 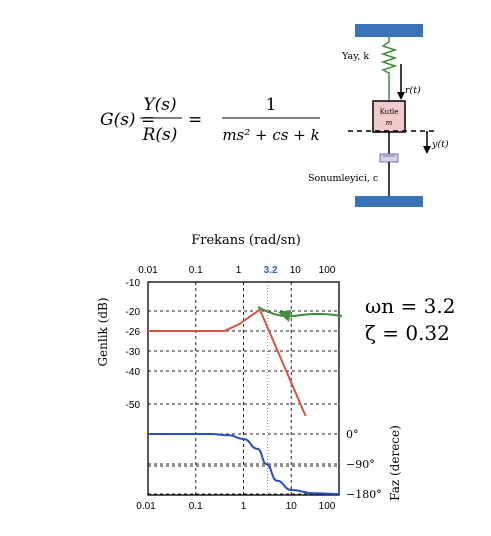 I want to click on phase-y-ticks: 0° −90° −180°, so click(x=364, y=464).